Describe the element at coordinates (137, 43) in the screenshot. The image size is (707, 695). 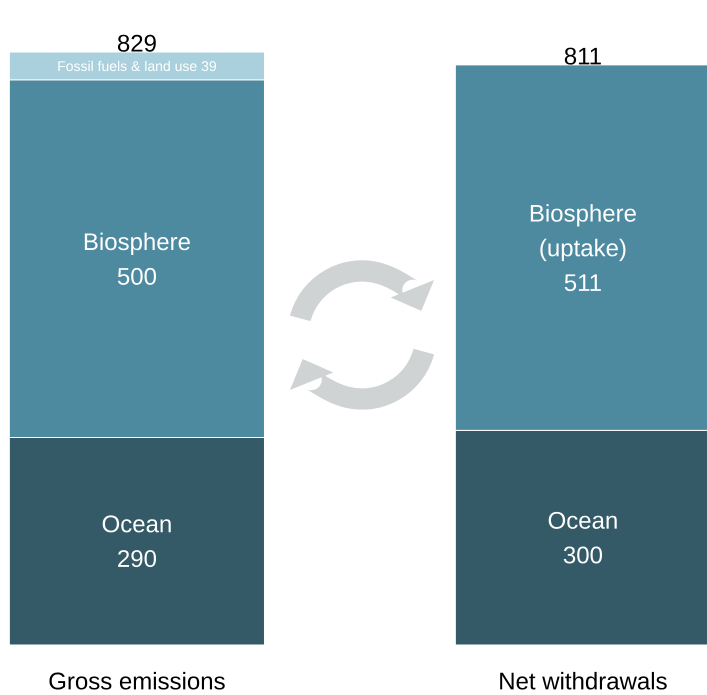
I see `total-label: 829` at that location.